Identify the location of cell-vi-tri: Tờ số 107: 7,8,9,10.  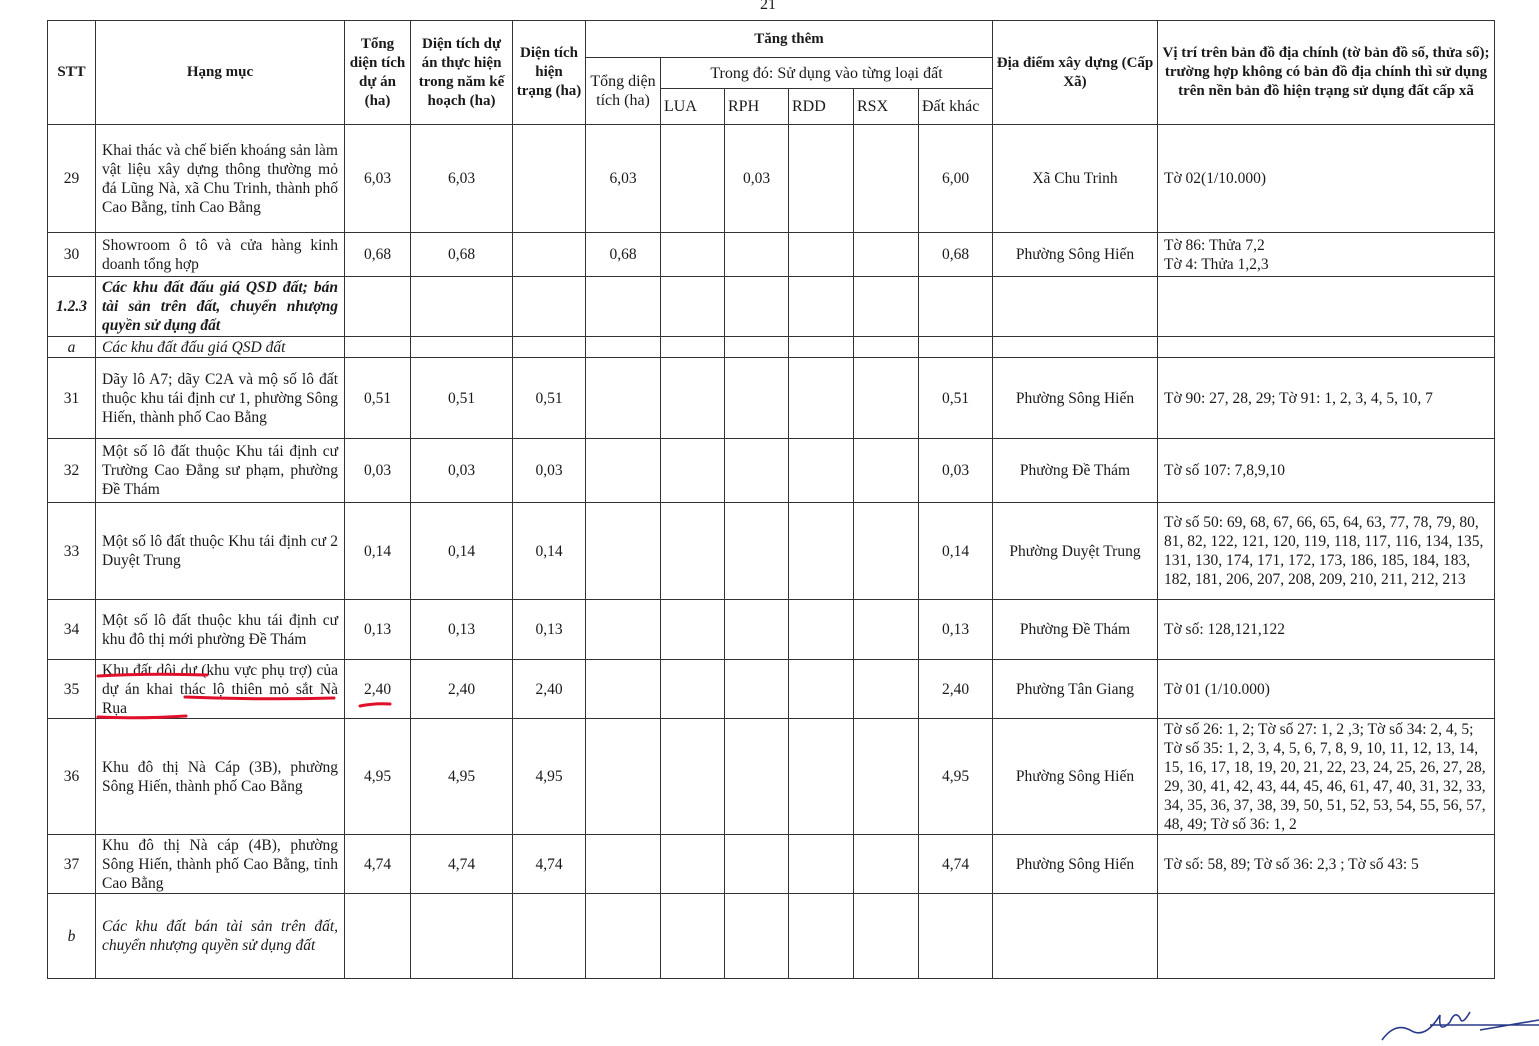
(1326, 470).